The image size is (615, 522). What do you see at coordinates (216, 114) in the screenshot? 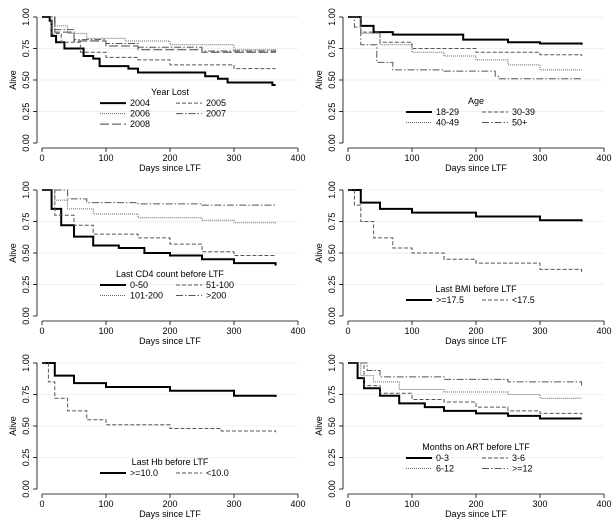
I see `legend-label: 2007` at bounding box center [216, 114].